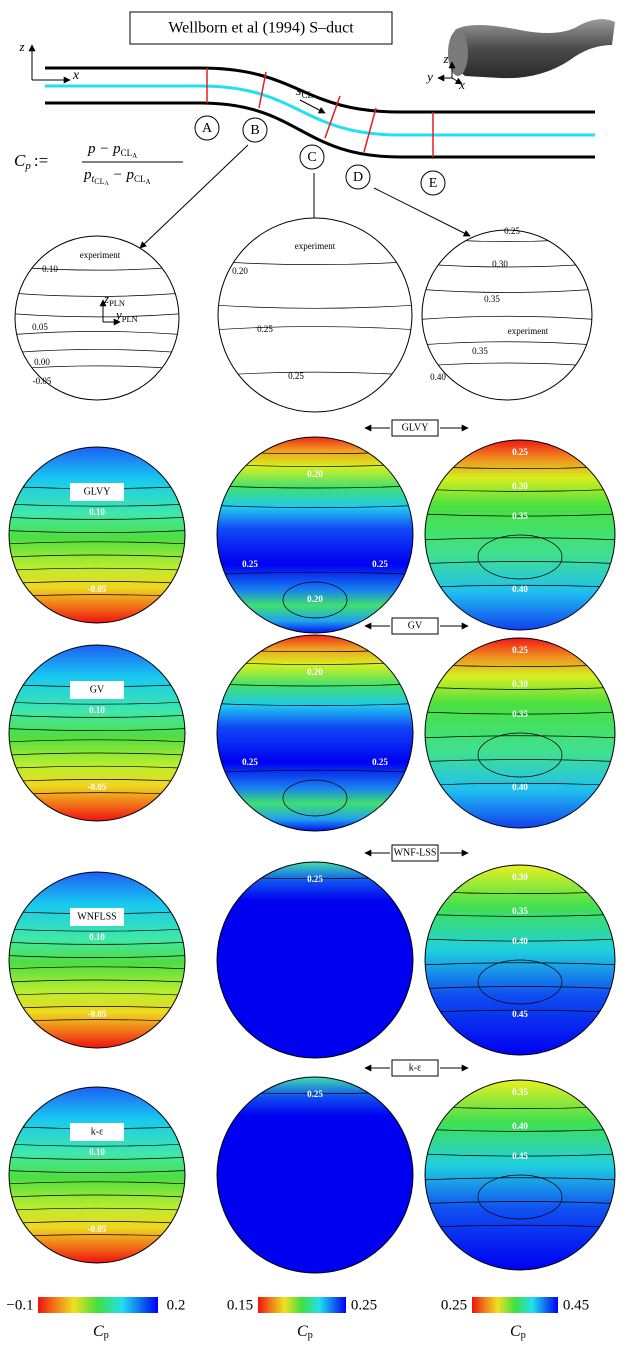  What do you see at coordinates (122, 175) in the screenshot?
I see `math-base: − p` at bounding box center [122, 175].